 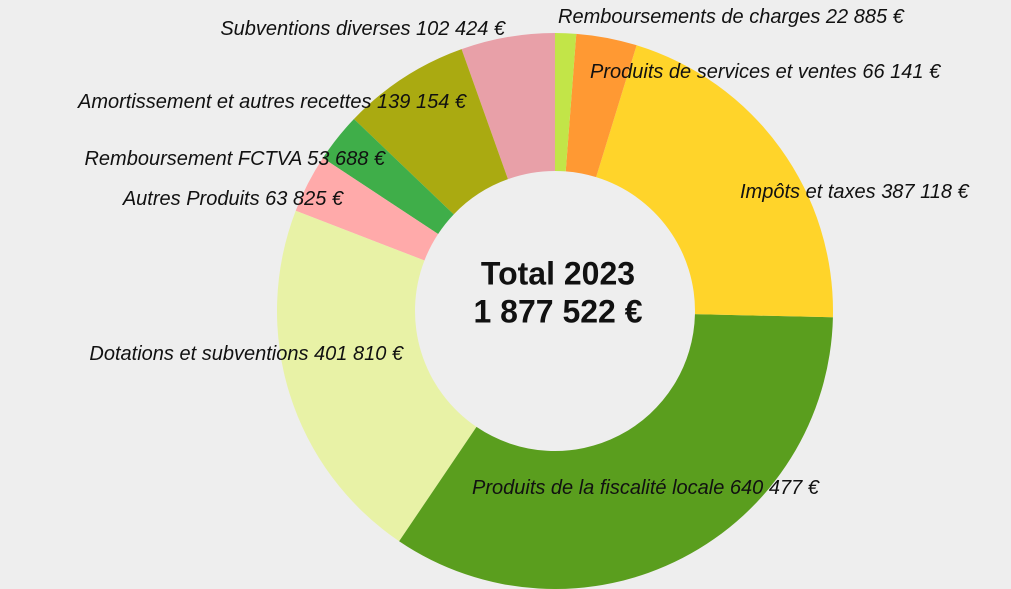 I want to click on slice-name: Autres Produits, so click(x=191, y=199).